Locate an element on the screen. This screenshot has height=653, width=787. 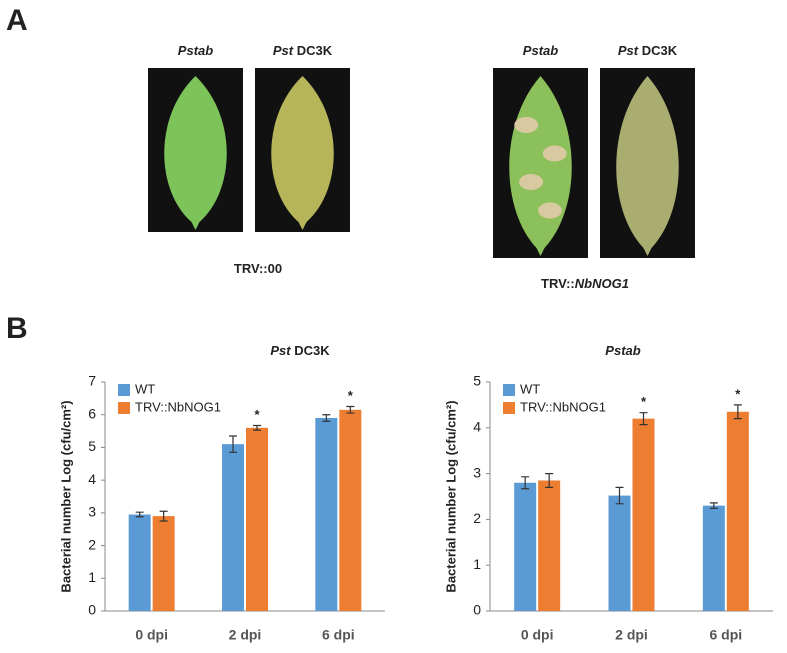
y-tick-label: 7 is located at coordinates (92, 381).